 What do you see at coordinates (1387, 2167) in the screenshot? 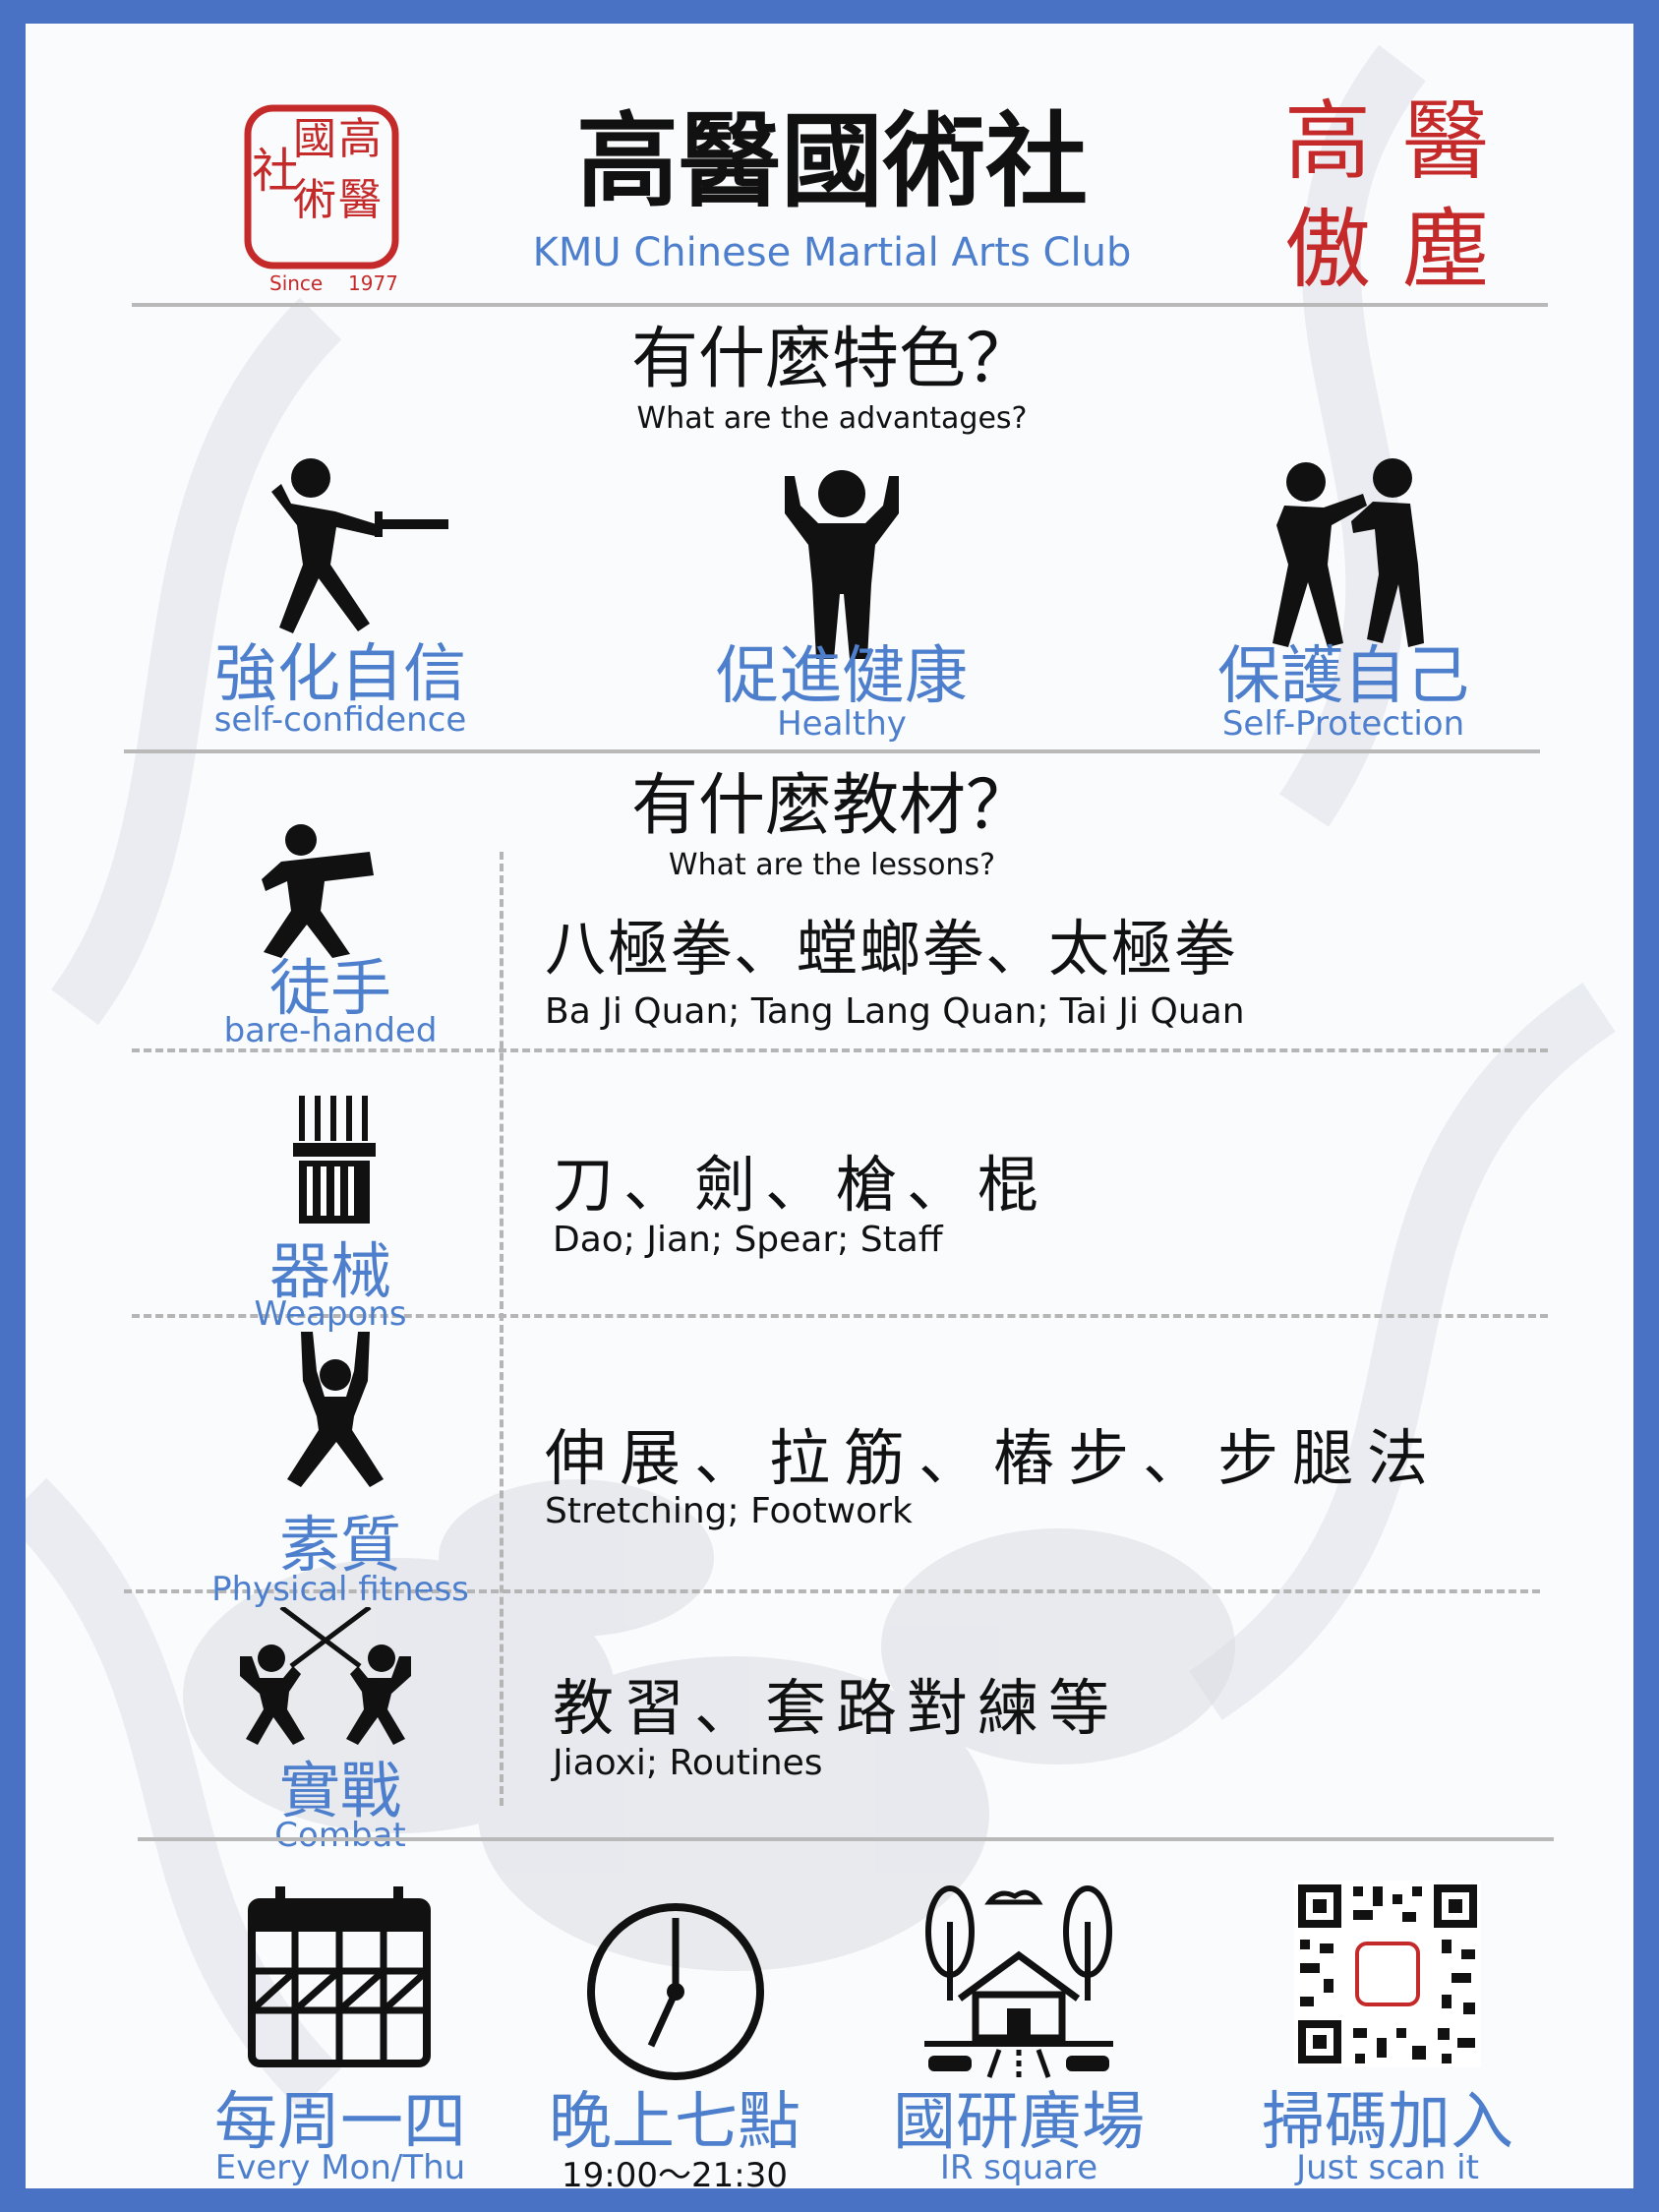
I see `info-label-en-4: Just scan it` at bounding box center [1387, 2167].